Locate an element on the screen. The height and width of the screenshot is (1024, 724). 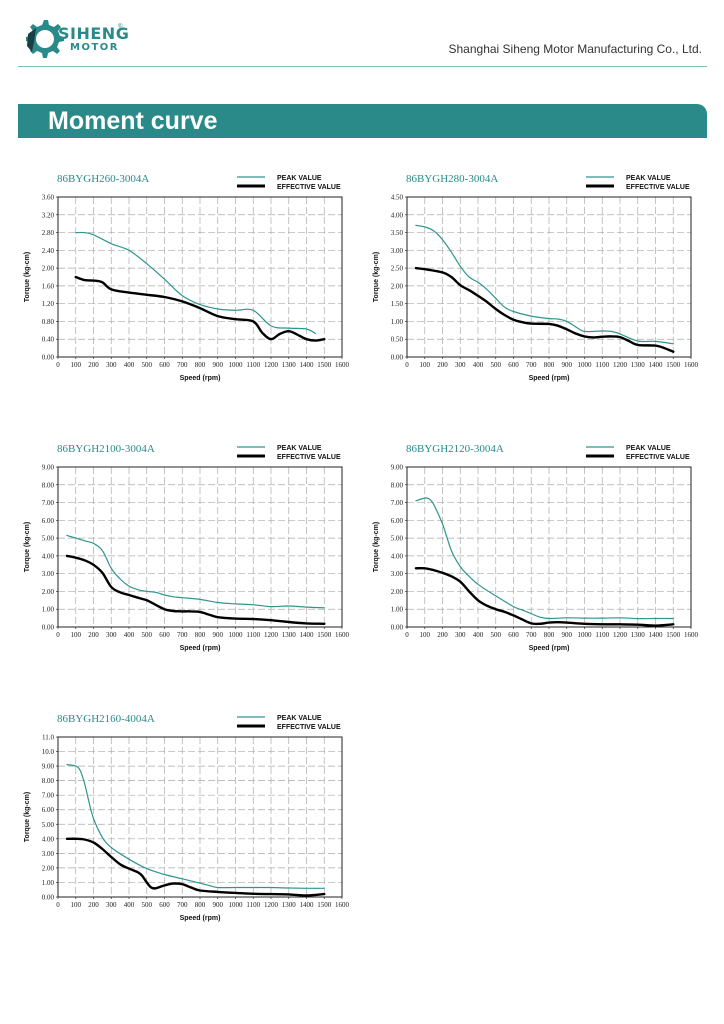
header-divider is located at coordinates (362, 66).